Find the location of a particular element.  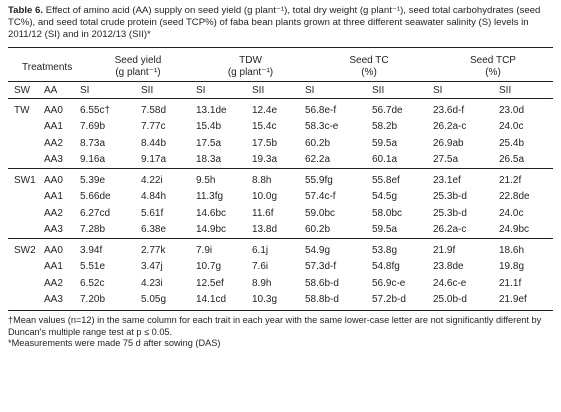

table-cell: 22.8de is located at coordinates (514, 197).